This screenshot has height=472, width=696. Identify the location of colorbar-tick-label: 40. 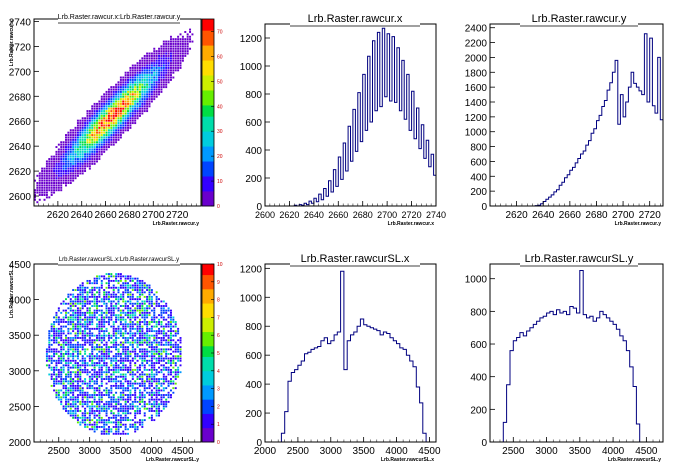
(220, 107).